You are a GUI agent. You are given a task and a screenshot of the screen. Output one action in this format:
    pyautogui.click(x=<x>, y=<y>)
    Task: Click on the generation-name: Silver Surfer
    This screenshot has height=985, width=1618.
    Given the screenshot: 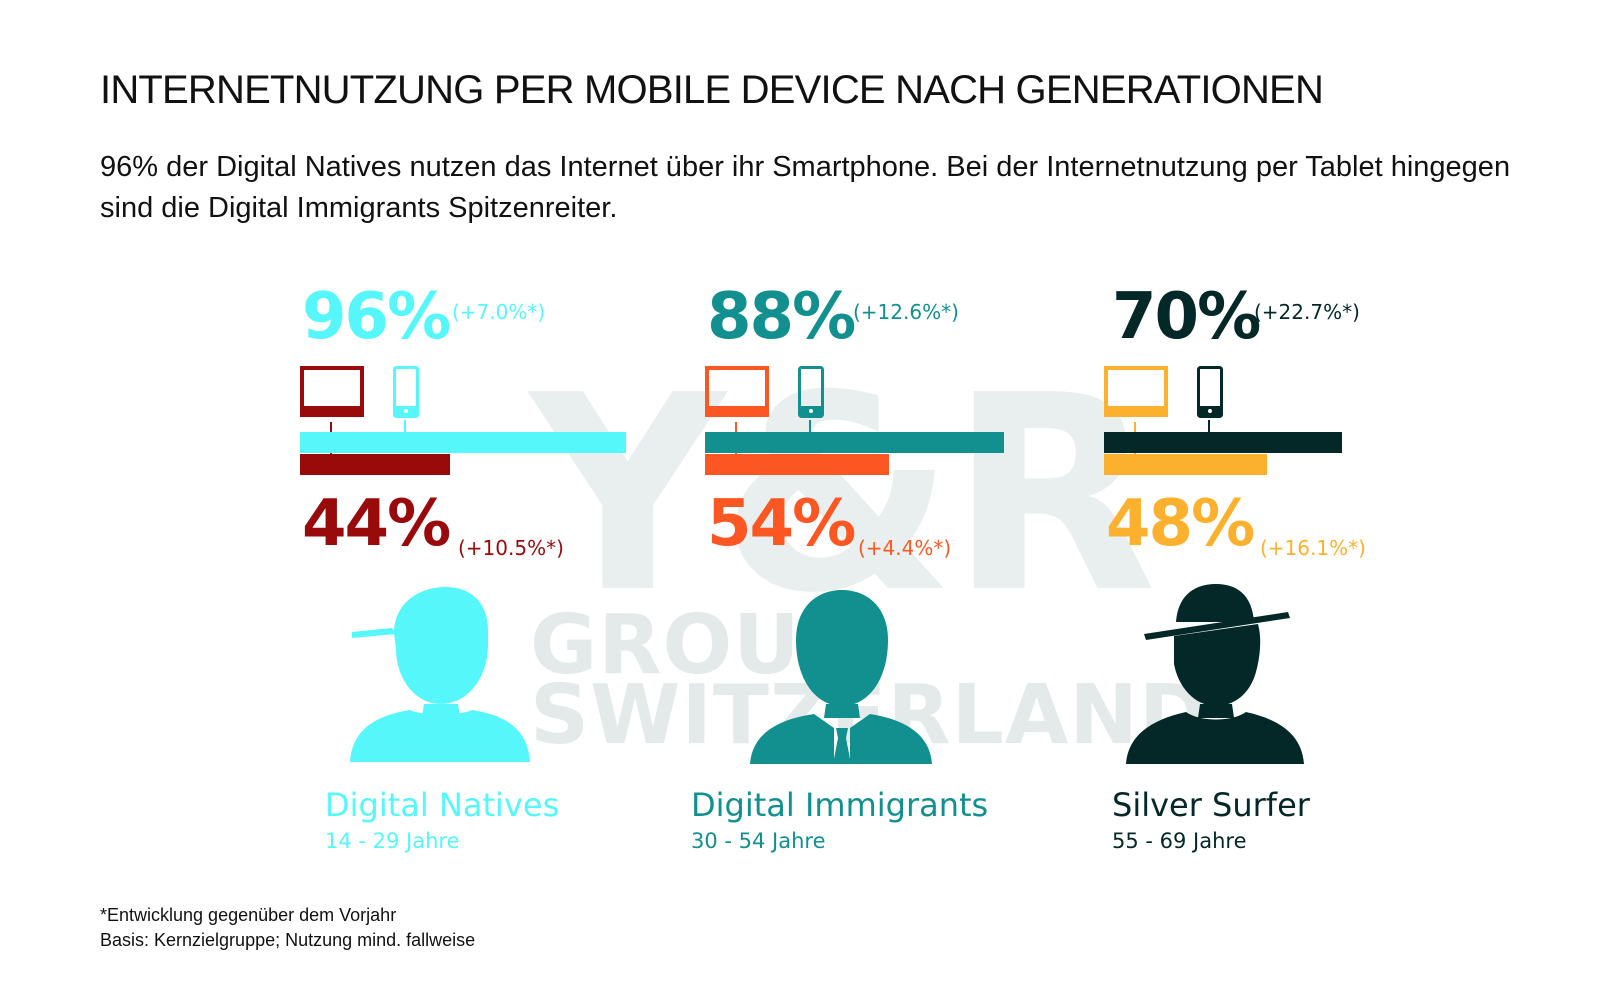 What is the action you would take?
    pyautogui.click(x=1211, y=805)
    